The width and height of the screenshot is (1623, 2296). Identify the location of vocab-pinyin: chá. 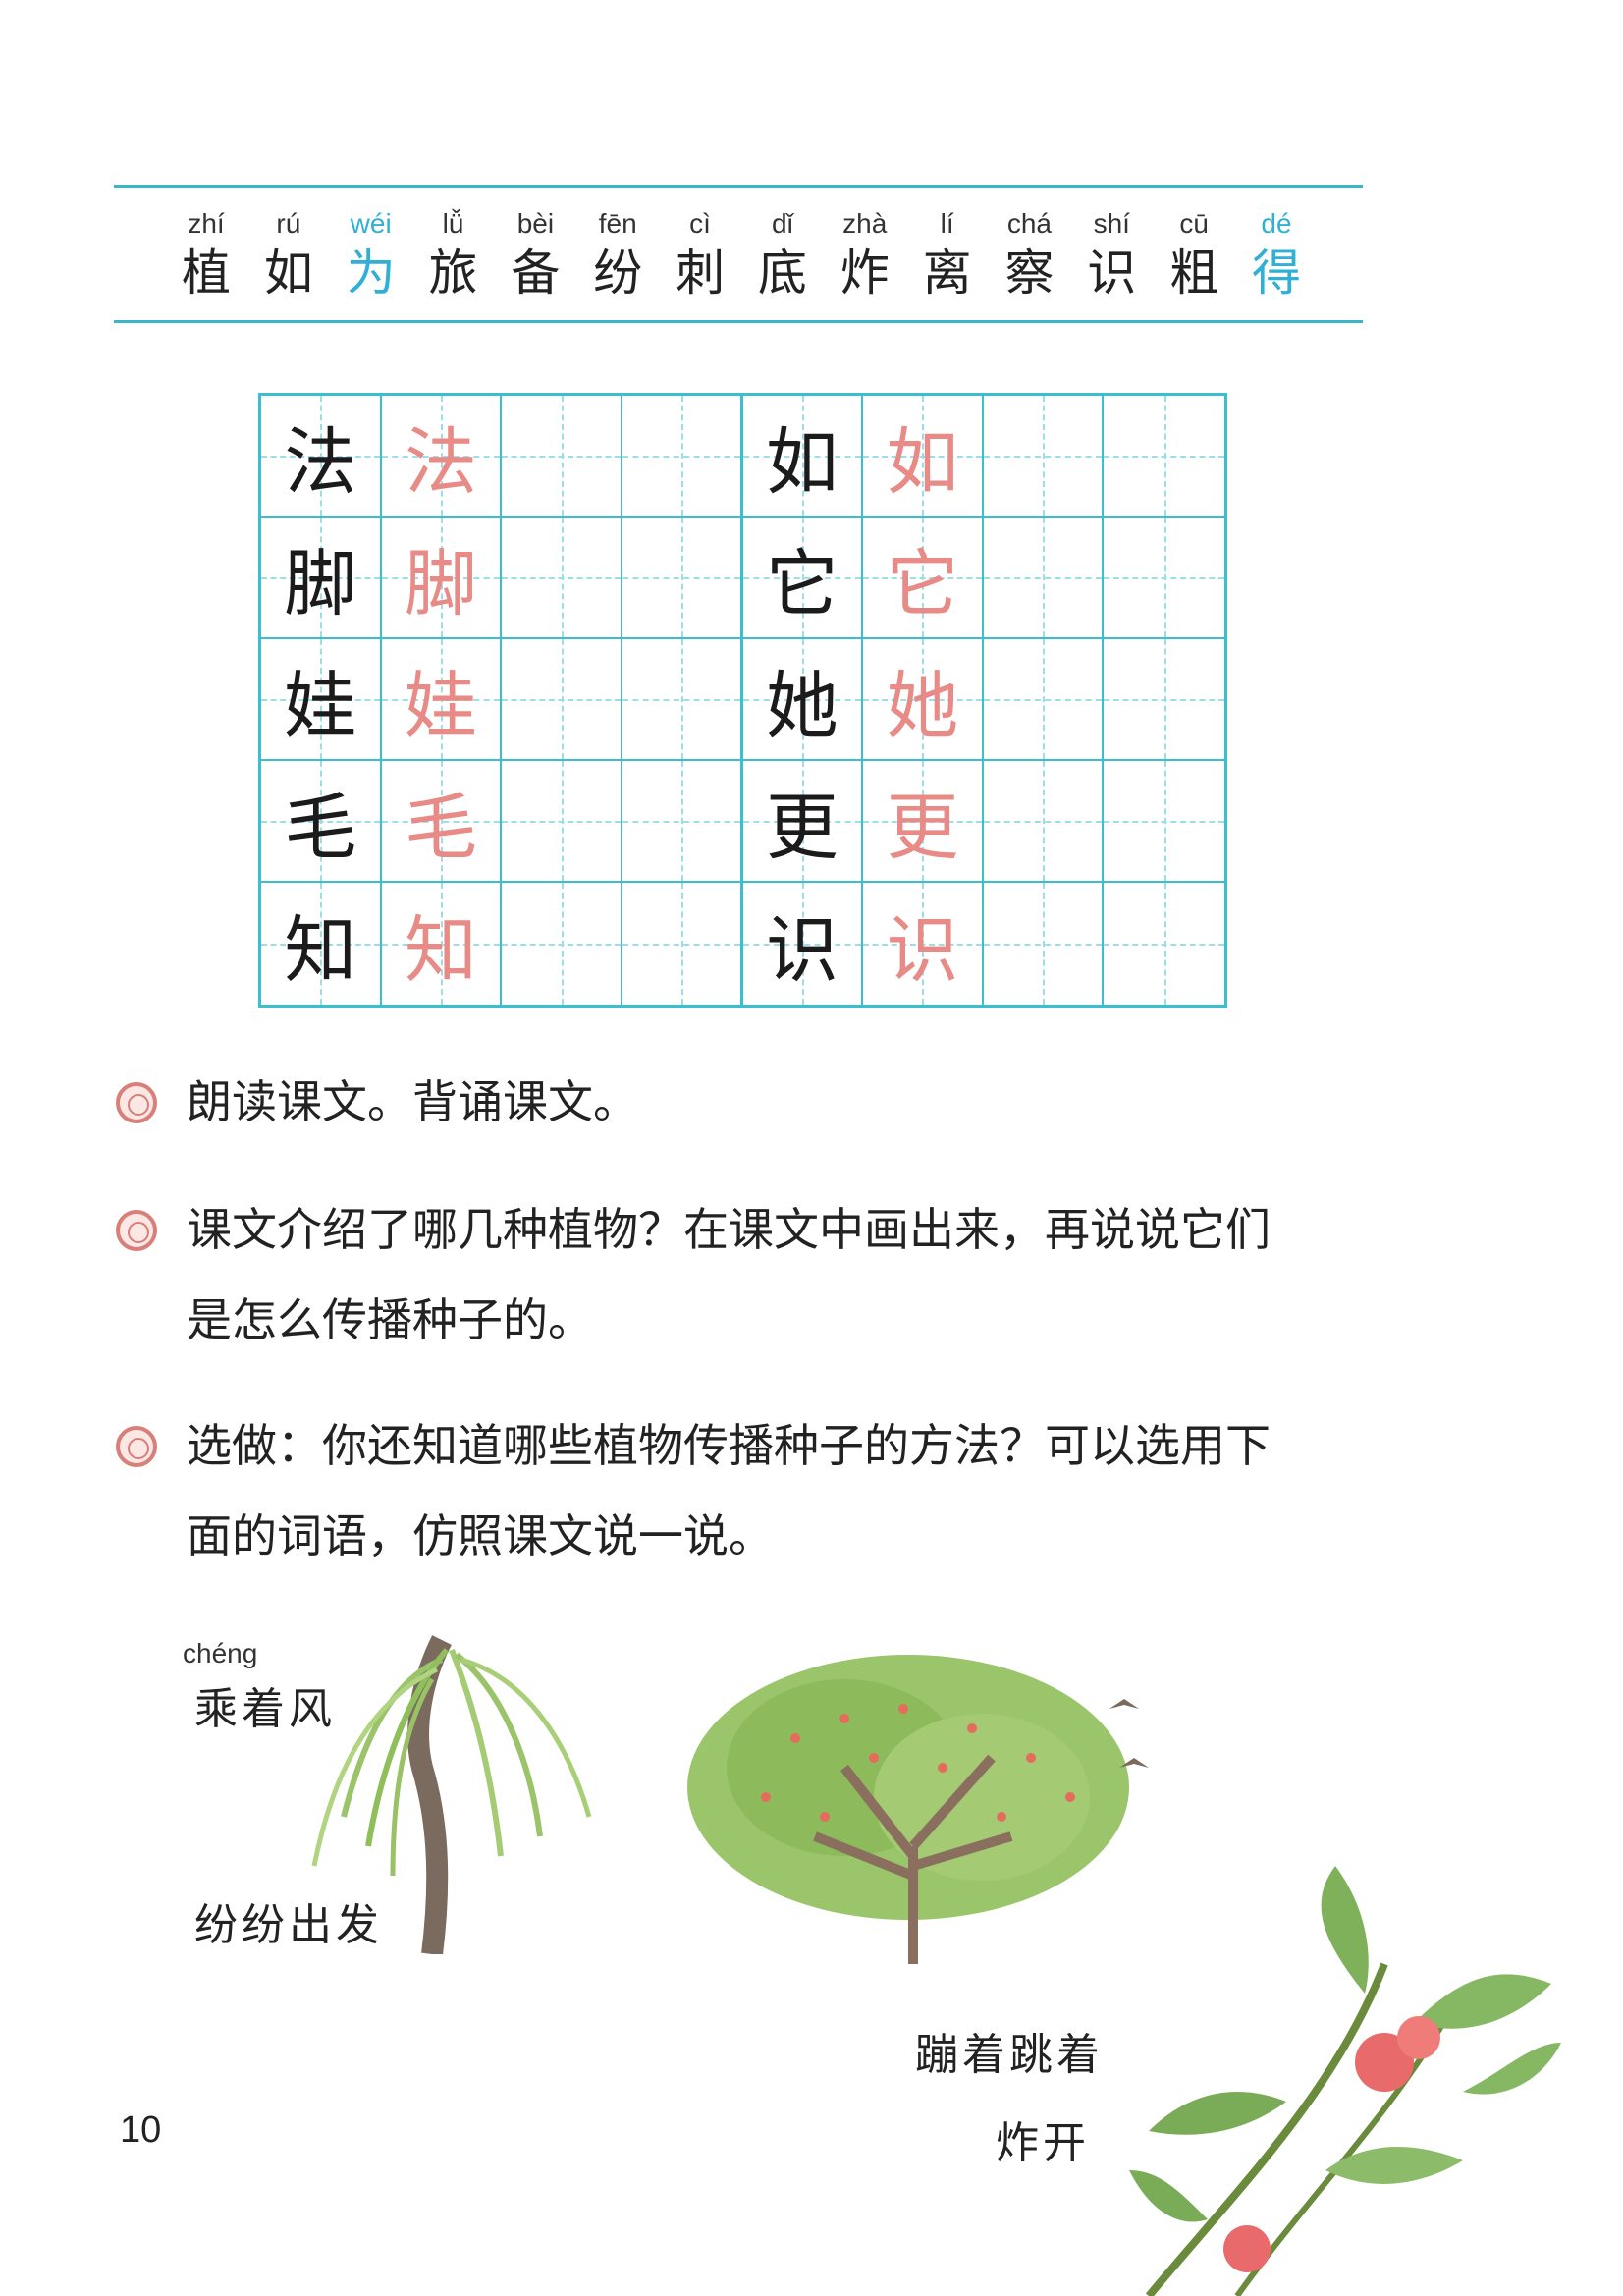
(1029, 223).